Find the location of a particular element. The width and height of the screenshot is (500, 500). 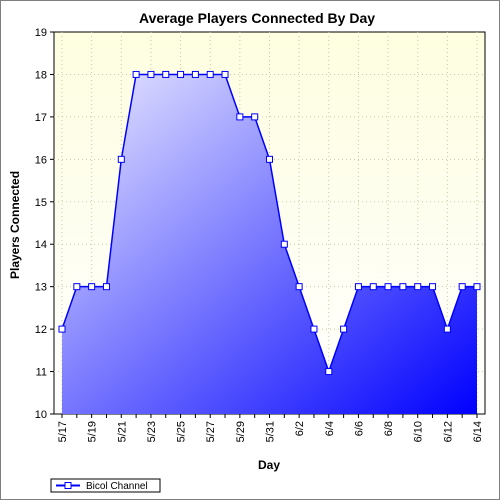

x-axis-title: Day is located at coordinates (269, 465).